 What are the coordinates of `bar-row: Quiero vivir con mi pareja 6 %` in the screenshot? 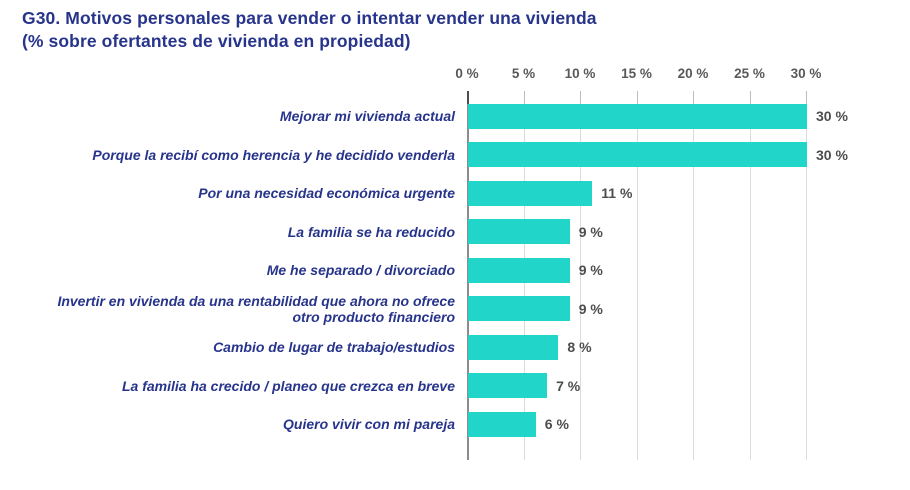 It's located at (455, 424).